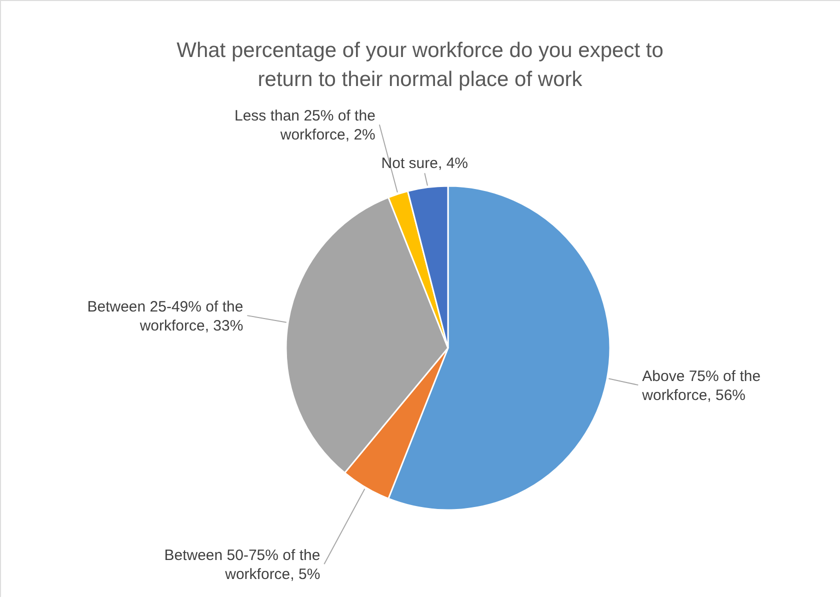 The width and height of the screenshot is (840, 599). I want to click on slice-label: Above 75% of the workforce, 56%, so click(701, 386).